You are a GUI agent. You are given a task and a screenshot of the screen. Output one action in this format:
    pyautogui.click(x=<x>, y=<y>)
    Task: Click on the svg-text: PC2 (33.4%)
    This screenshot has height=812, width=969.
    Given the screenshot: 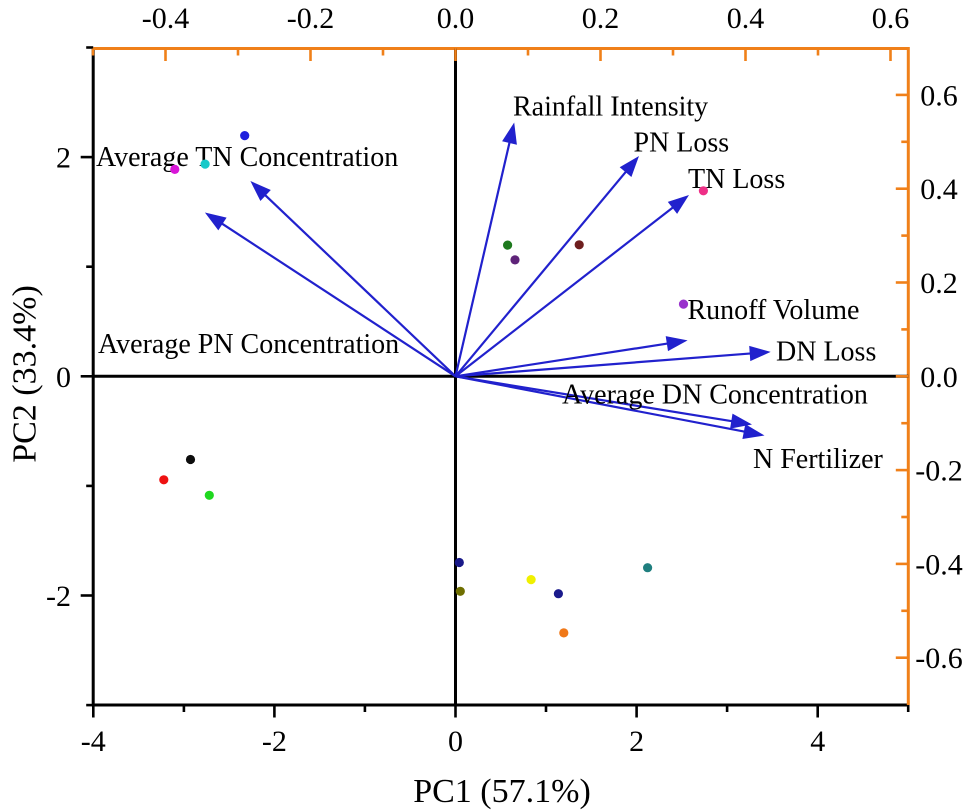 What is the action you would take?
    pyautogui.click(x=25, y=374)
    